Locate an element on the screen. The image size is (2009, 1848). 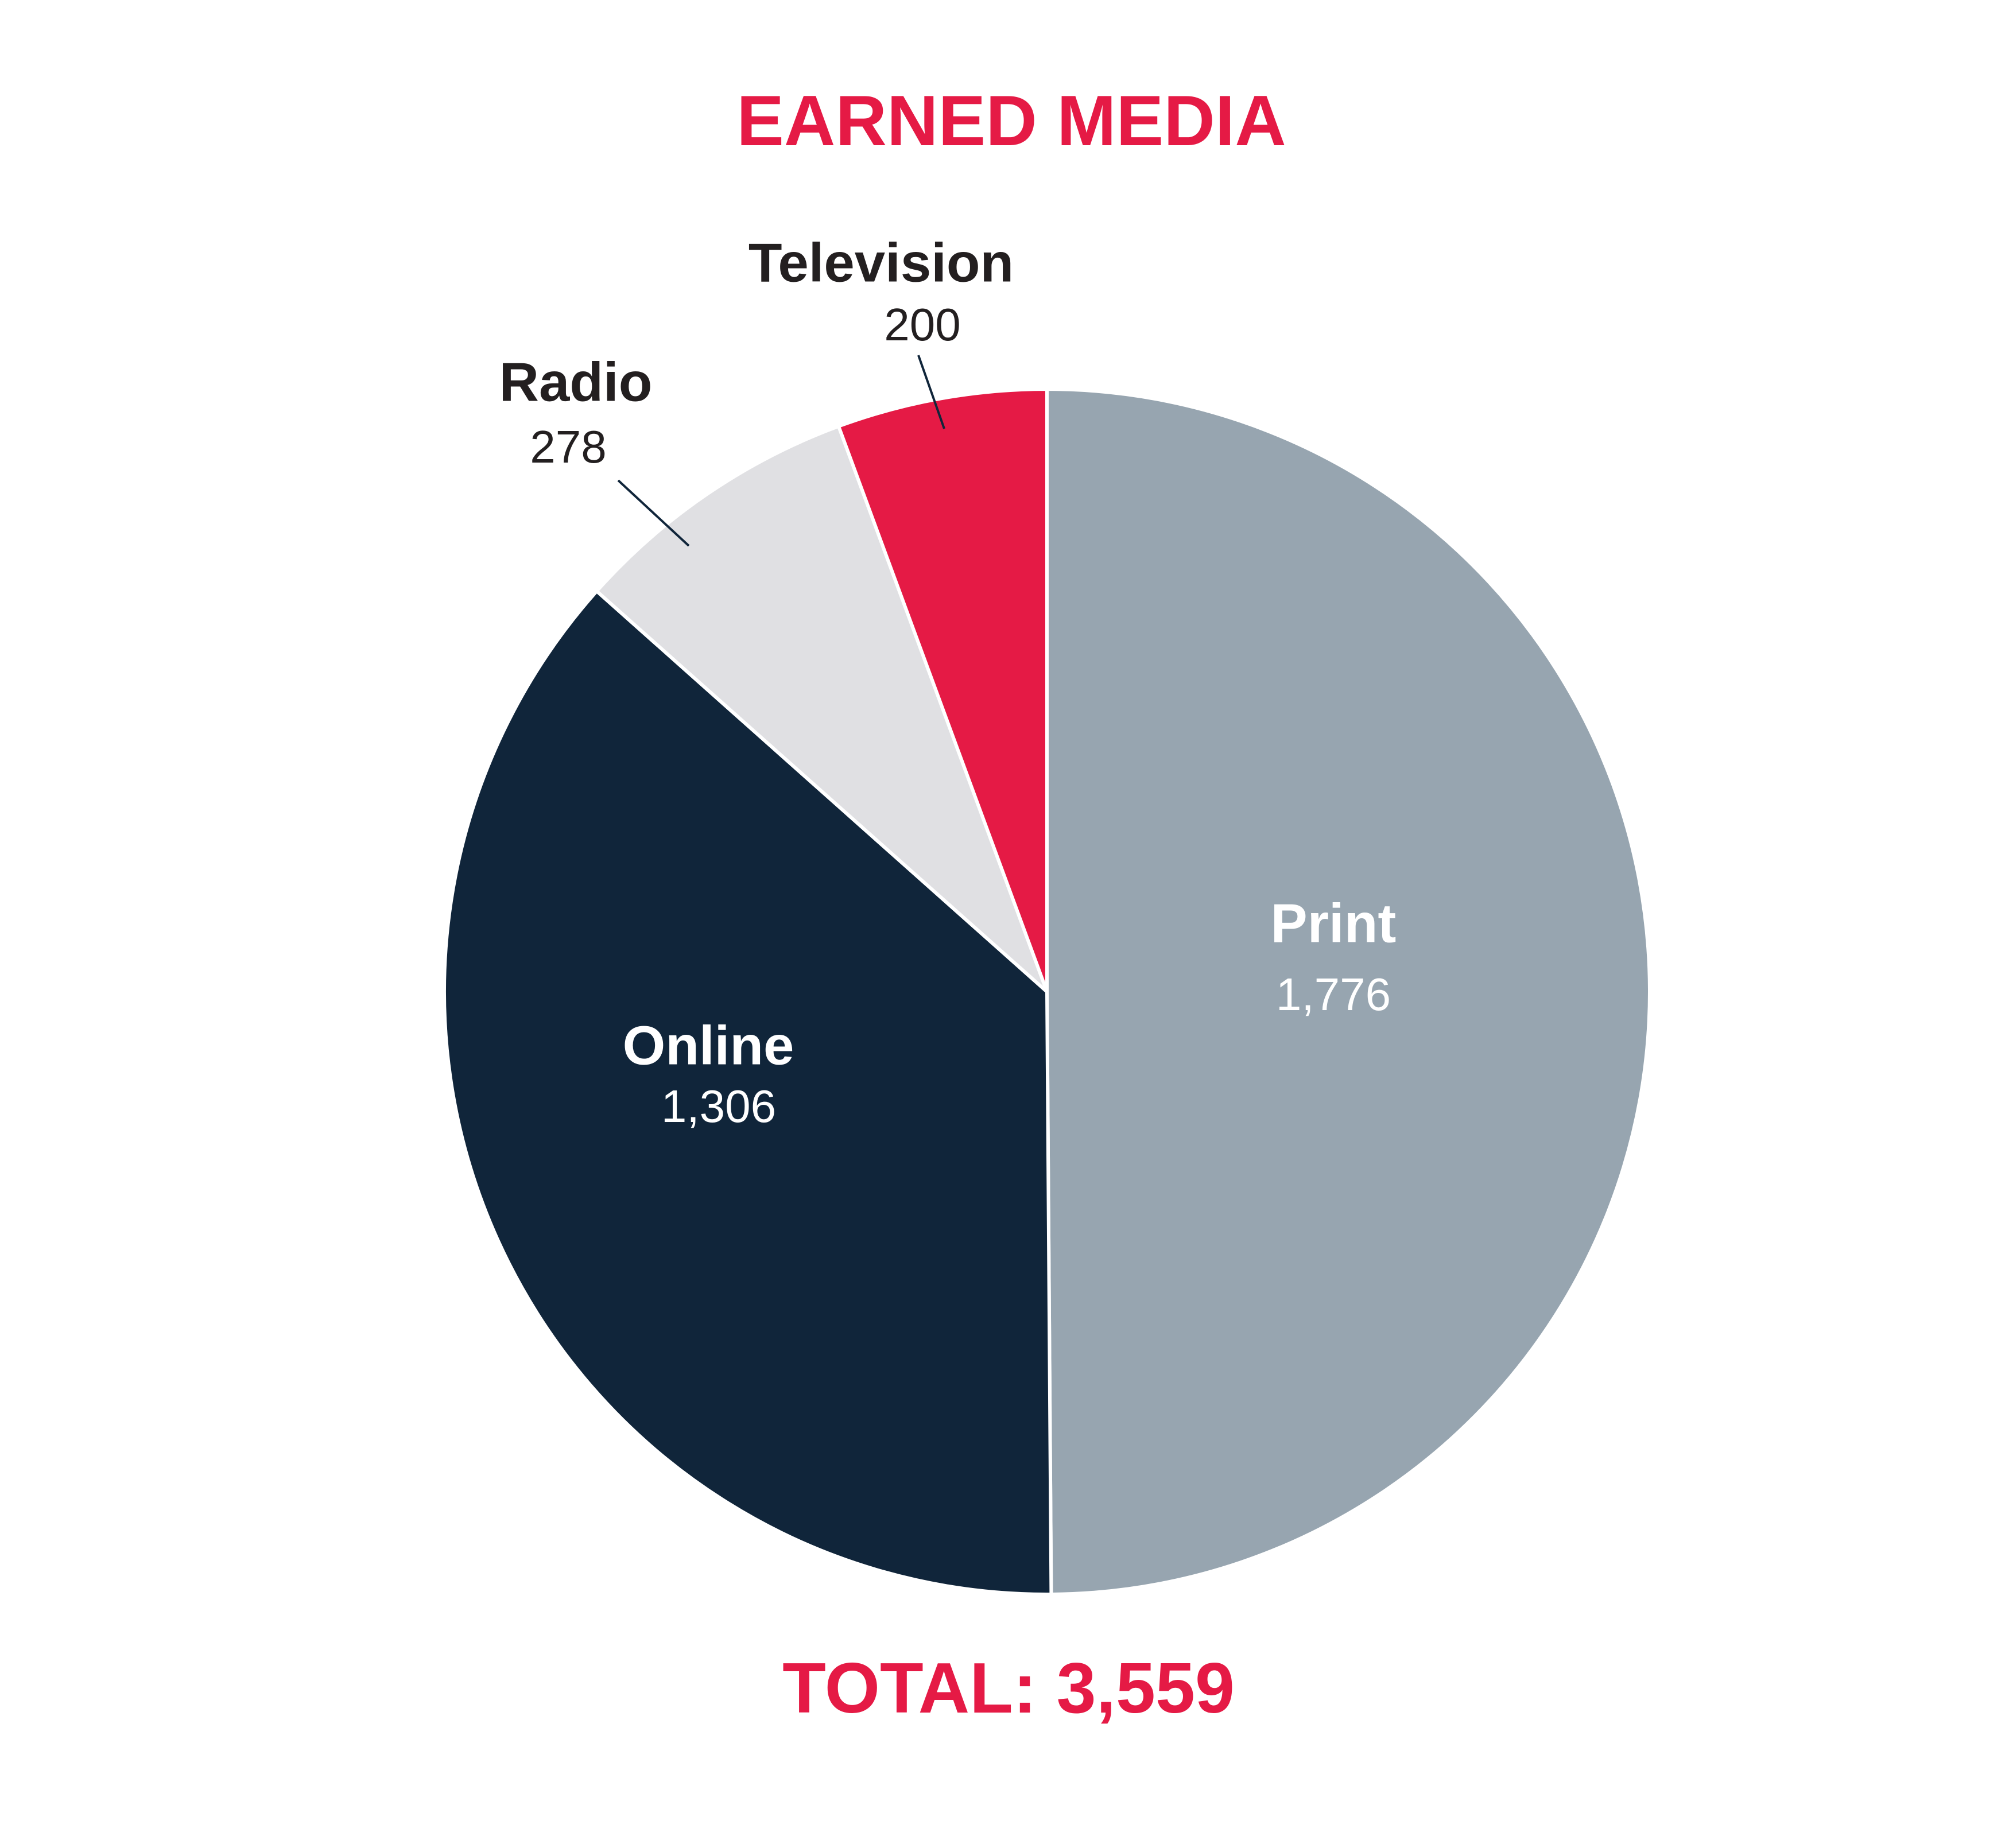
slice-label: Print is located at coordinates (1334, 923).